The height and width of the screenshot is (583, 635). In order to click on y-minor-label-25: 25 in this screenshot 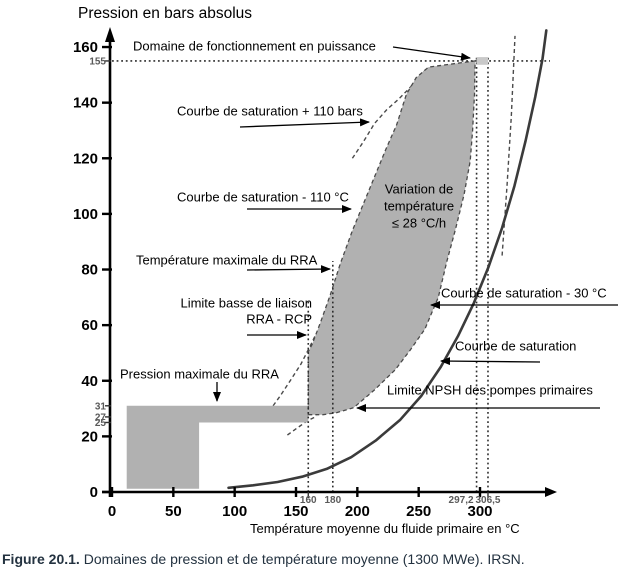, I will do `click(101, 423)`.